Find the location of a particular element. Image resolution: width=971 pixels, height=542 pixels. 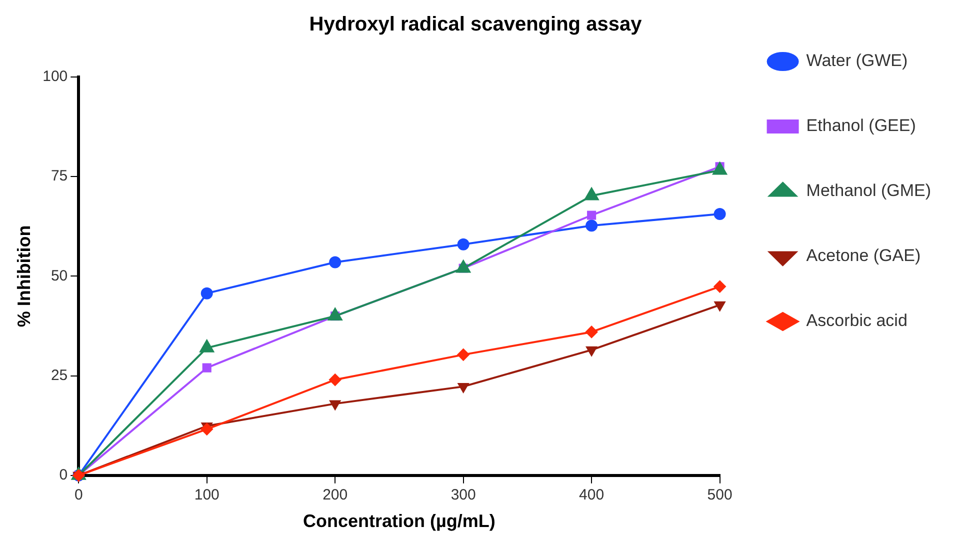

x-tick-label: 0 is located at coordinates (78, 495).